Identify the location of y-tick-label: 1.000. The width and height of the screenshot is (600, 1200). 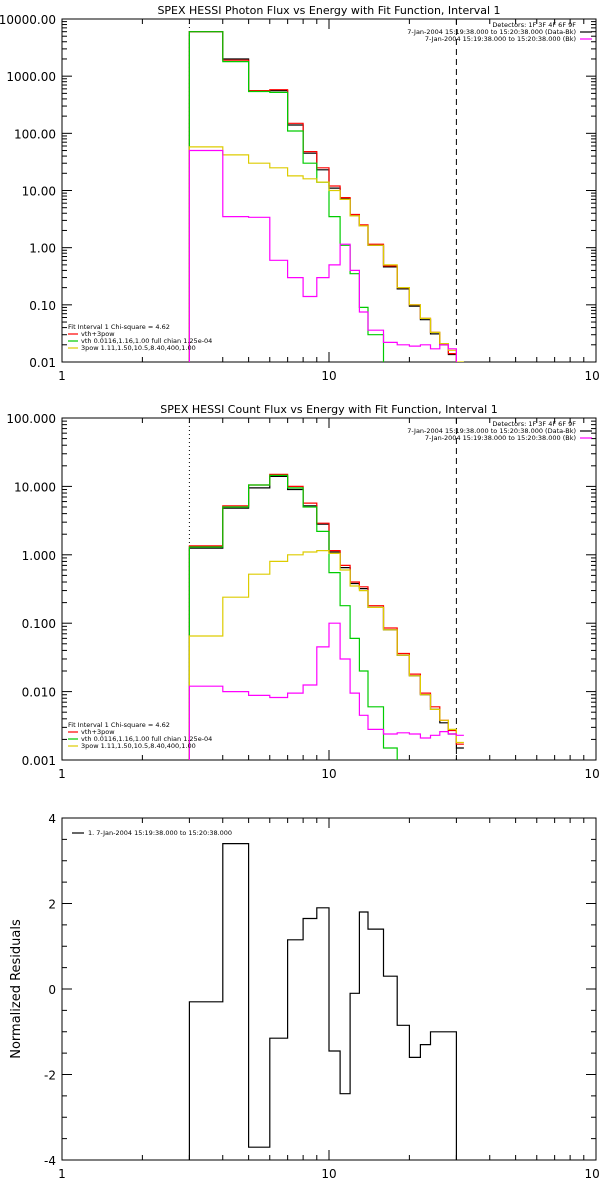
(39, 556).